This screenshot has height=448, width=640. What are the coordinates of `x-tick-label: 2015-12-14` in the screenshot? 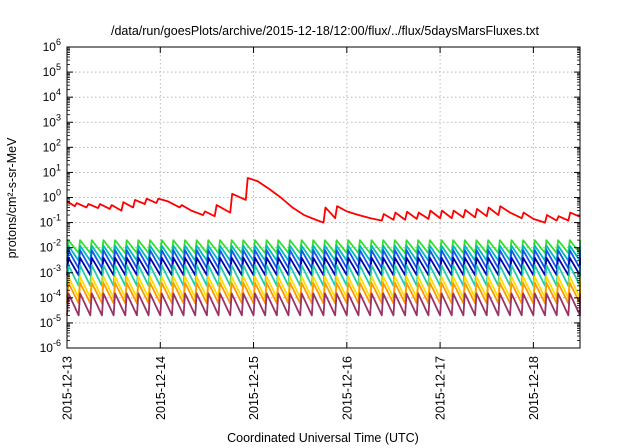 It's located at (161, 388).